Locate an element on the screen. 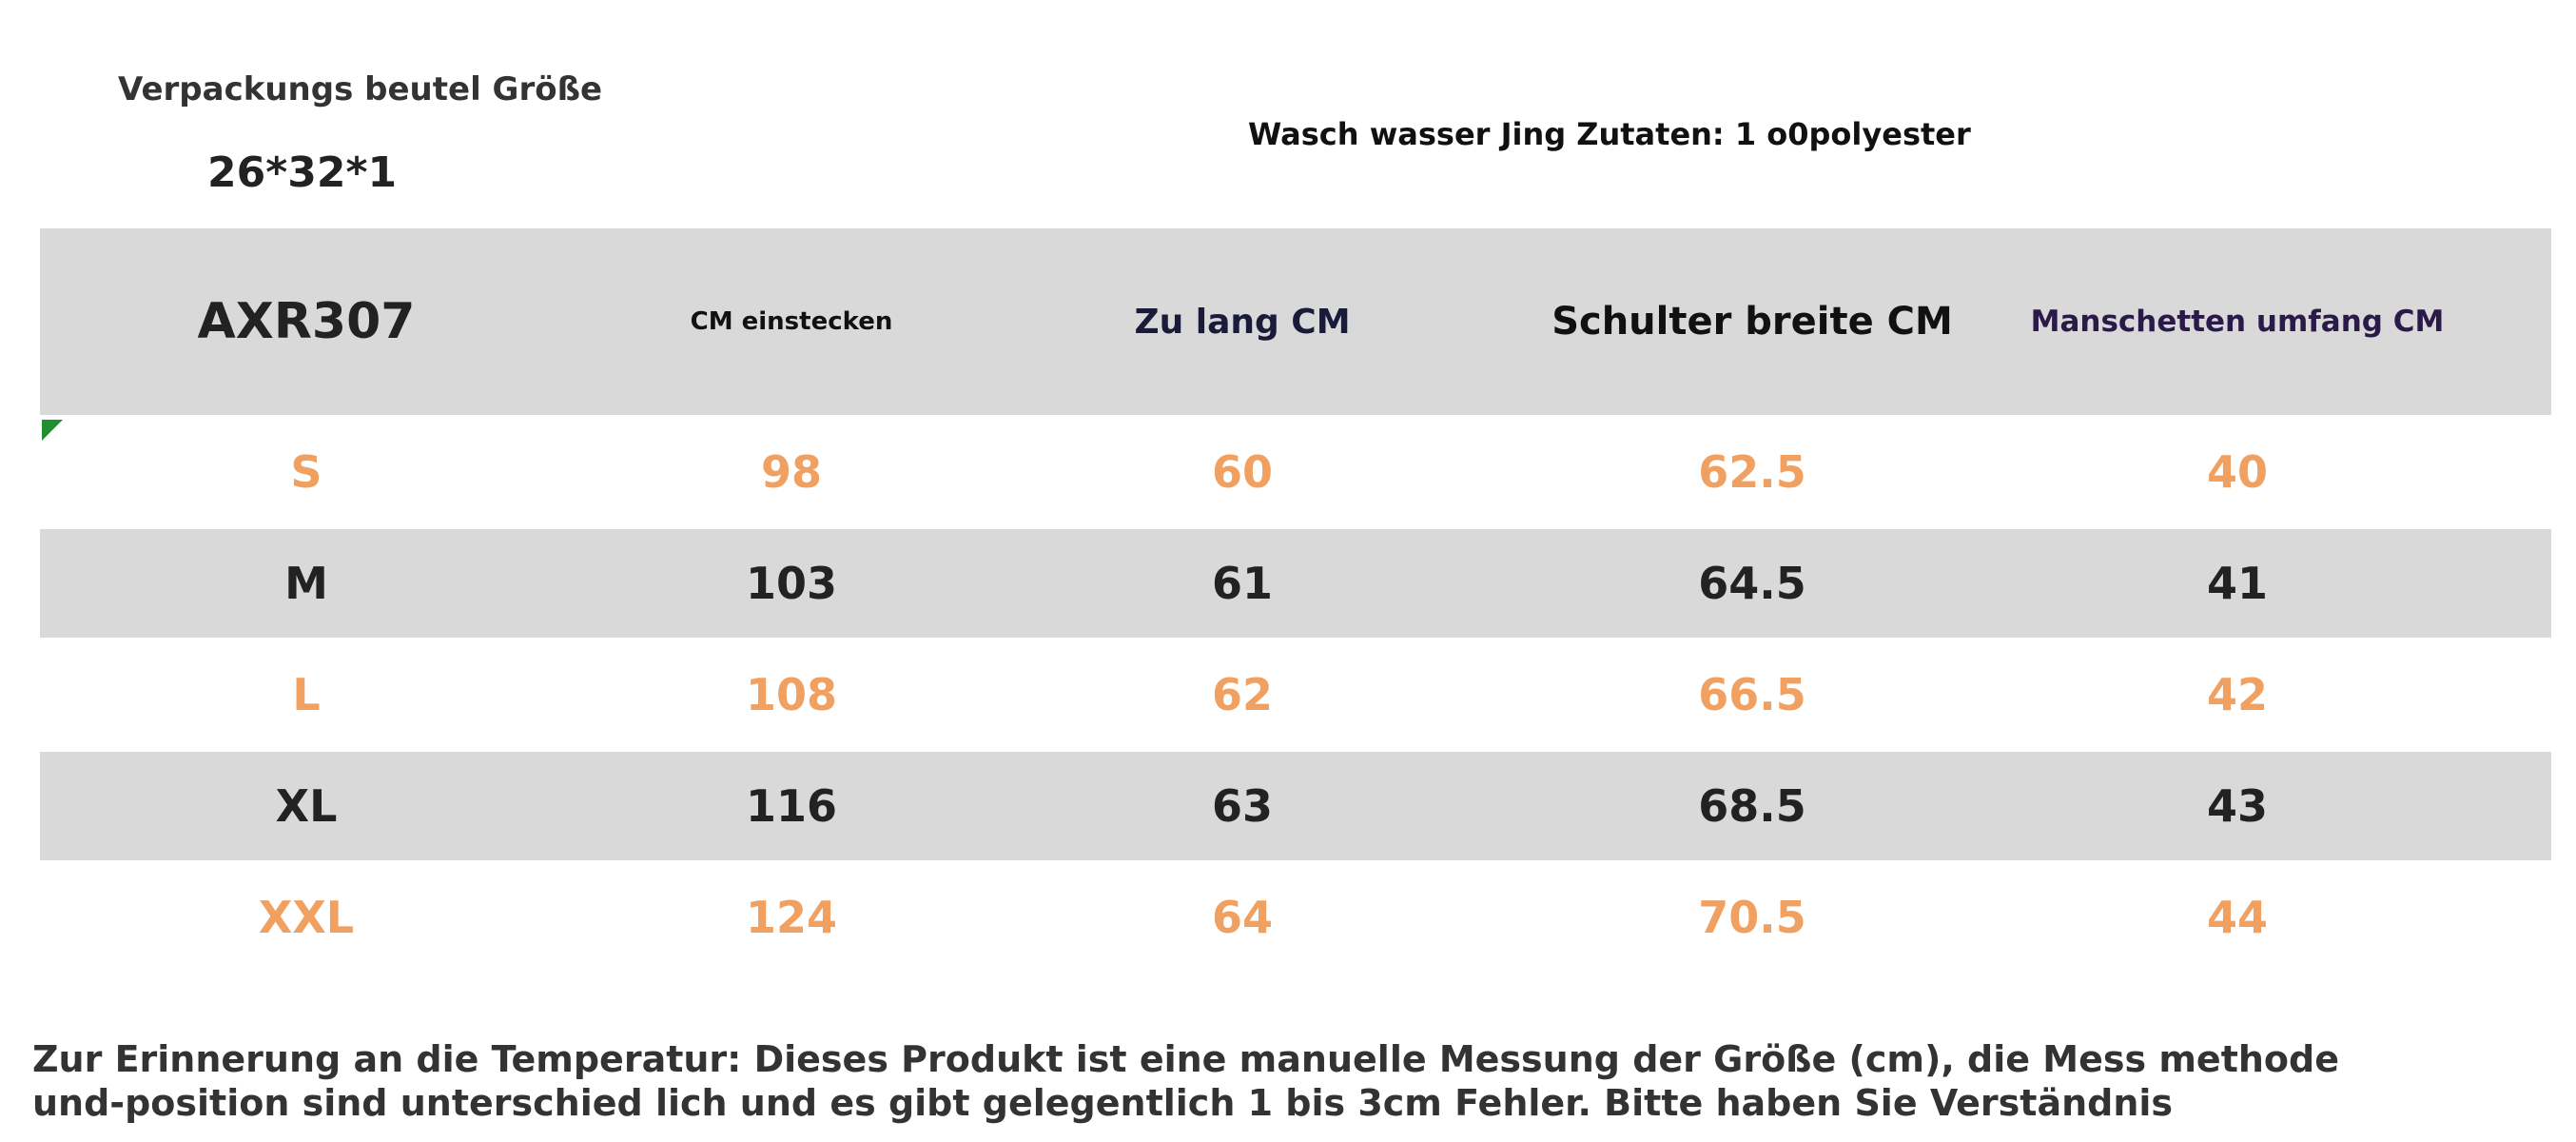 Image resolution: width=2576 pixels, height=1142 pixels. table-row: M 103 61 64.5 41 is located at coordinates (1295, 583).